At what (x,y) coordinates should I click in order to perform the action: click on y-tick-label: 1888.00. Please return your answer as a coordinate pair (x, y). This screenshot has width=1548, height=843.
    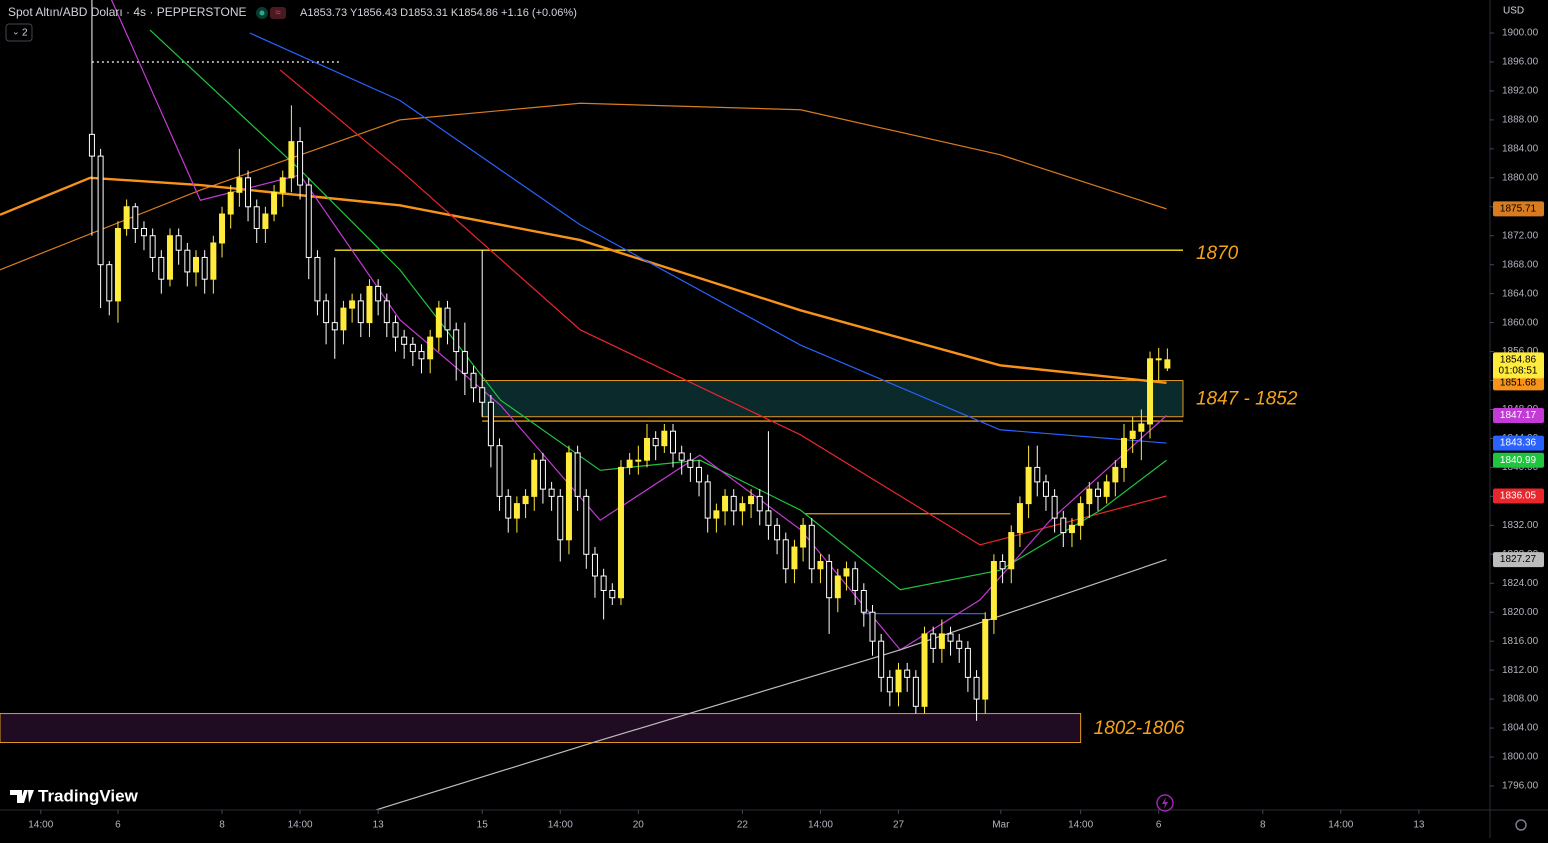
    Looking at the image, I should click on (1520, 120).